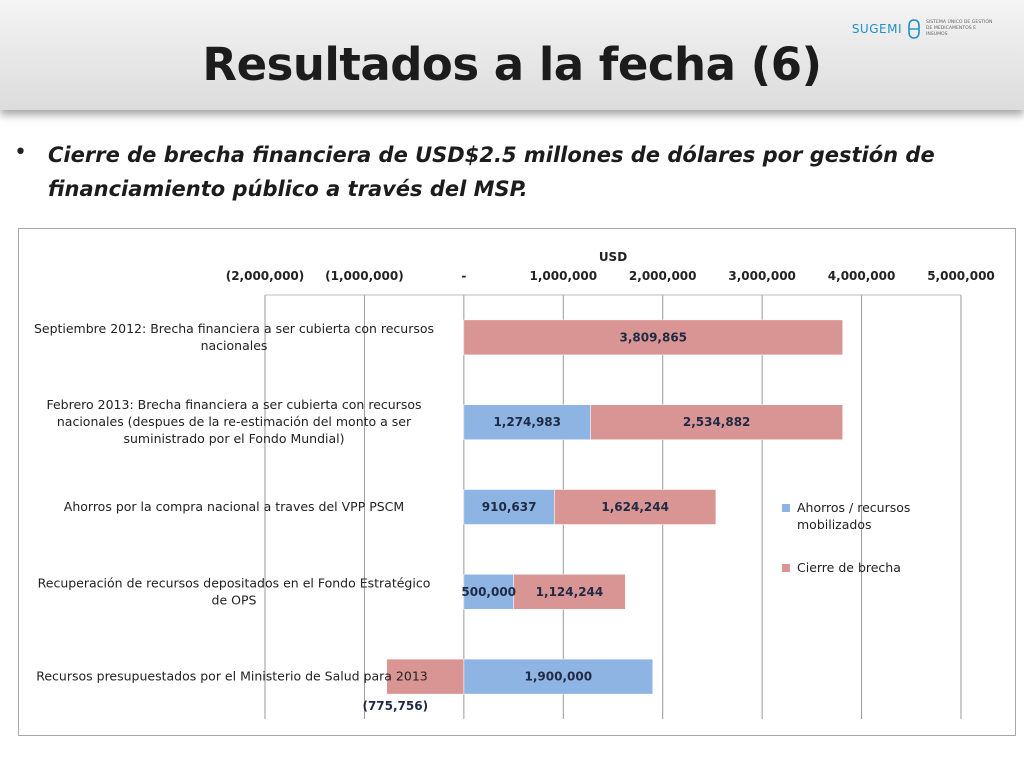  Describe the element at coordinates (862, 276) in the screenshot. I see `x-tick-label: 4,000,000` at that location.